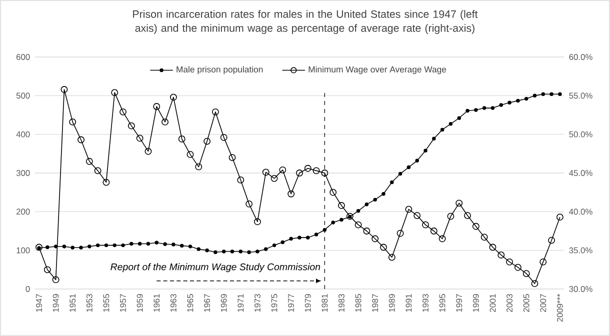 The image size is (610, 336). I want to click on x-tick-label: 1965, so click(190, 303).